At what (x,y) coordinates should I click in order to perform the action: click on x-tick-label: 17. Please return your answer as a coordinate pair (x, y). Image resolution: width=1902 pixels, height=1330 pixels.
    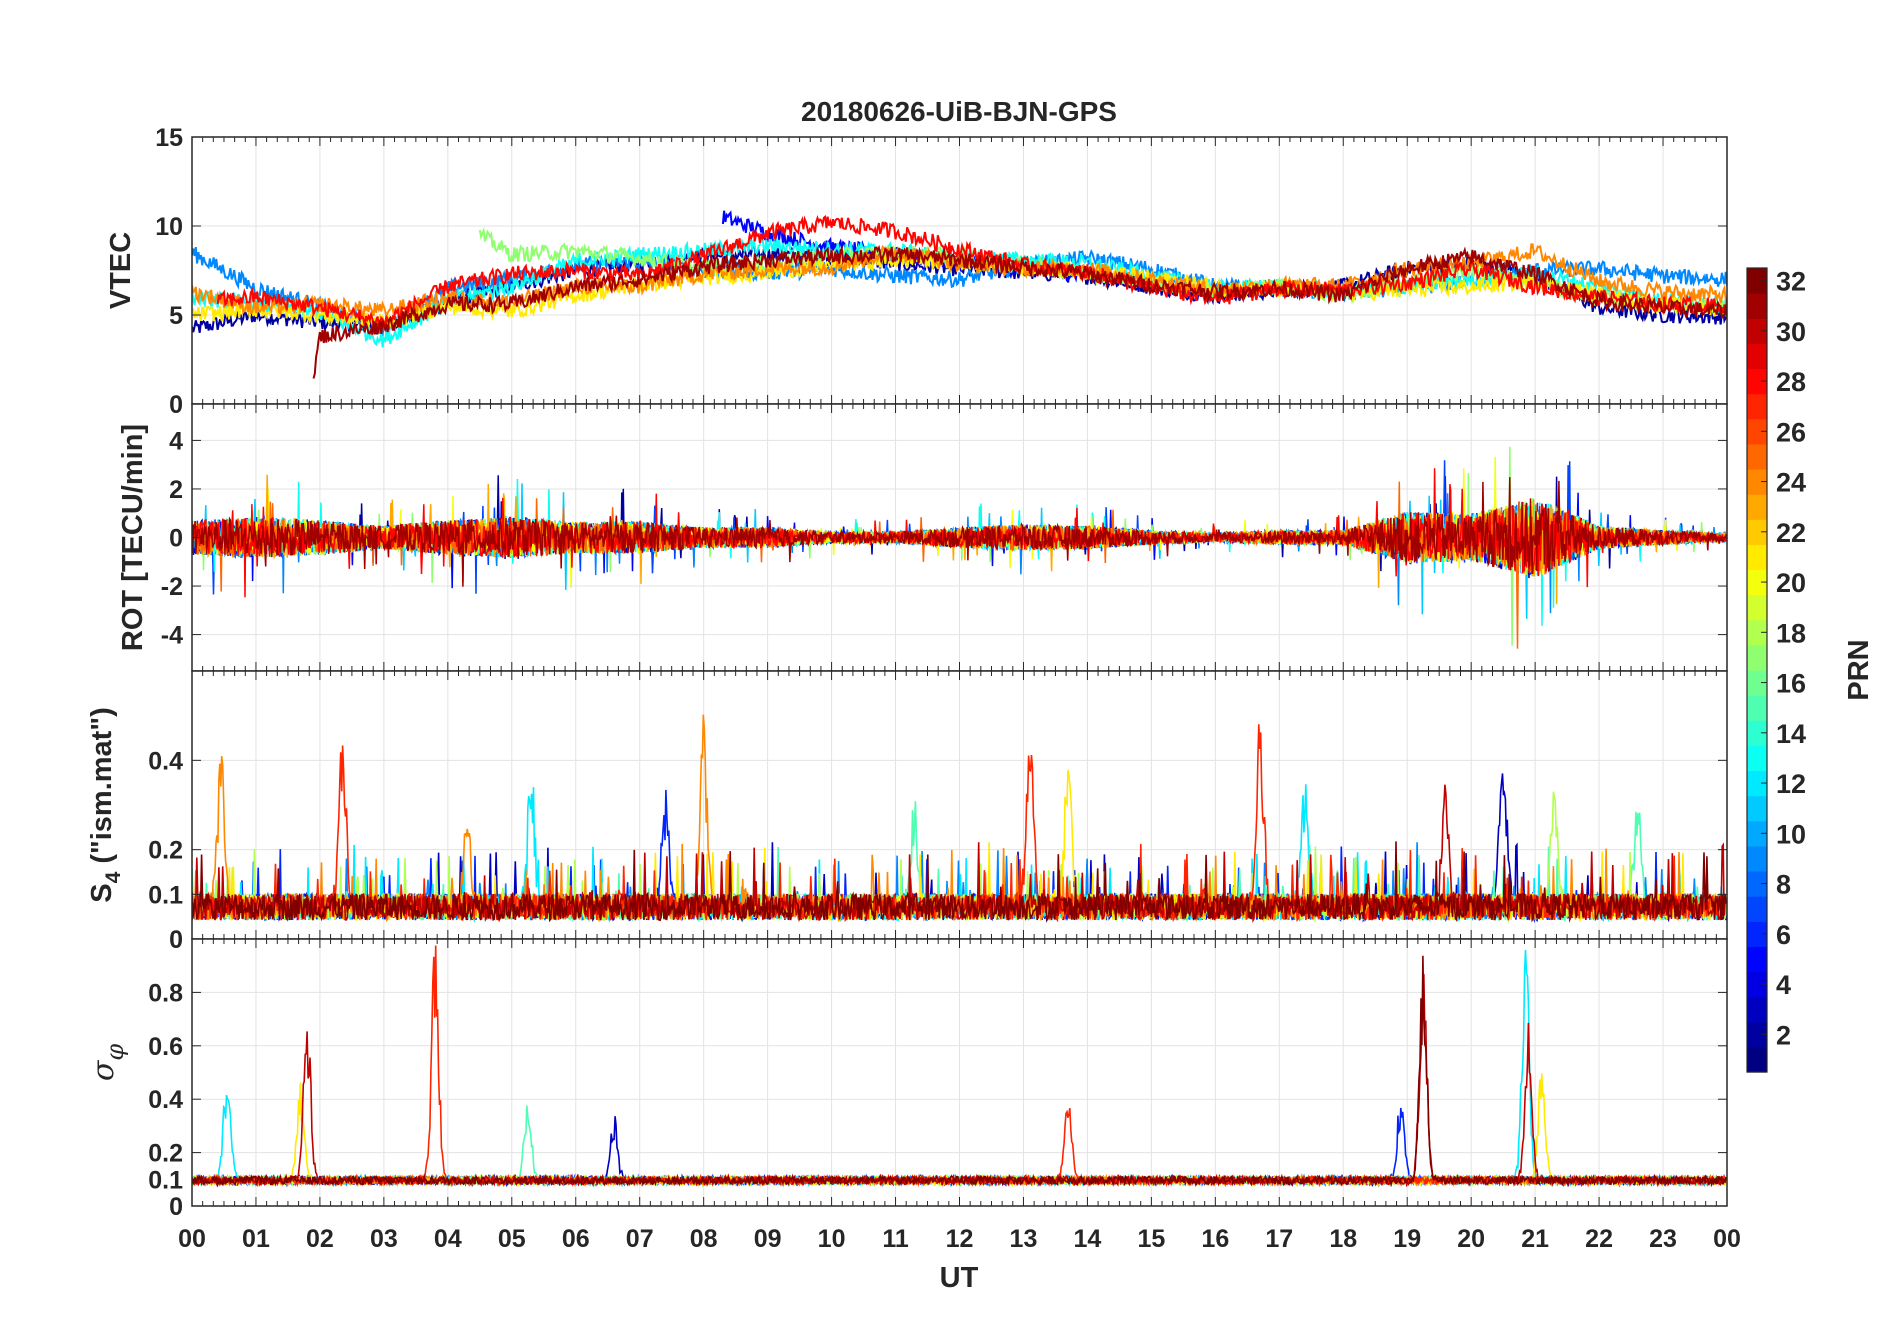
    Looking at the image, I should click on (1279, 1239).